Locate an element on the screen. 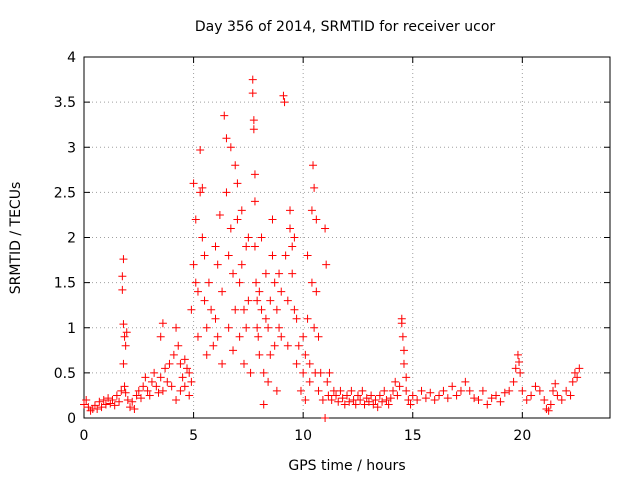 This screenshot has height=480, width=640. x-tick-label: 0 is located at coordinates (84, 436).